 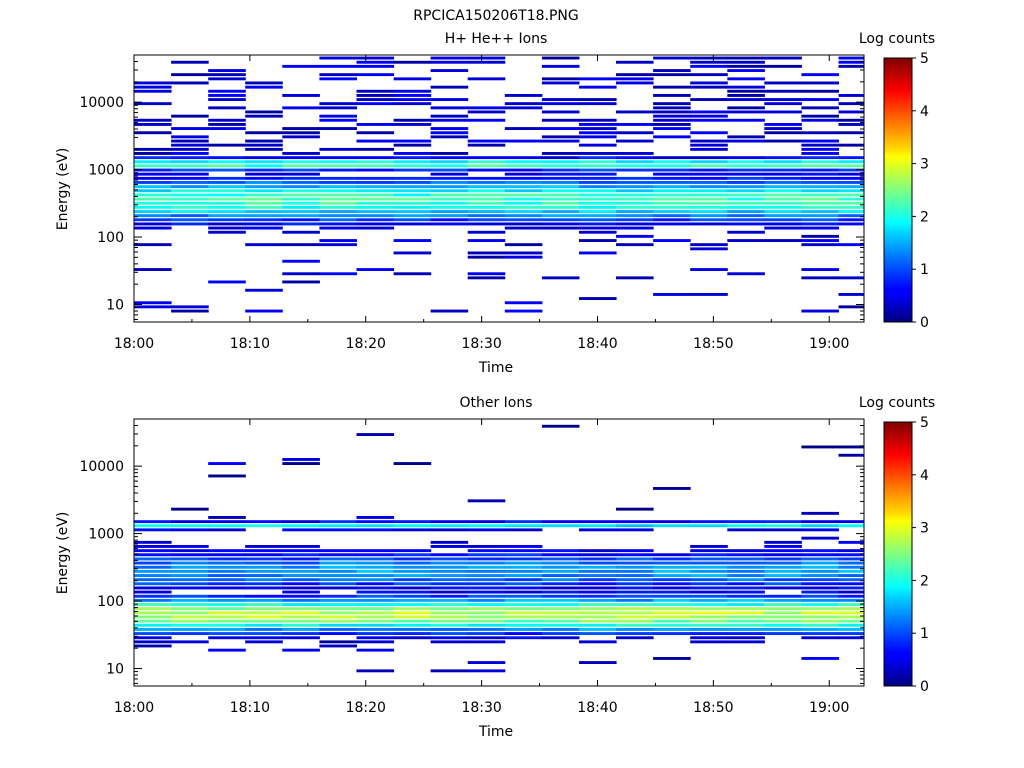 I want to click on x-tick-label: 18:30, so click(x=481, y=344).